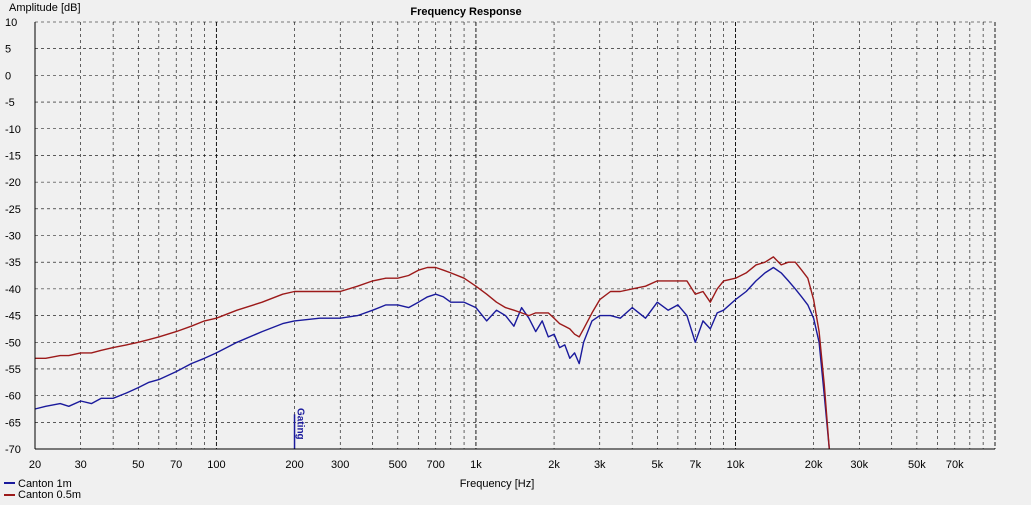  I want to click on y-tick-label: -30, so click(13, 237).